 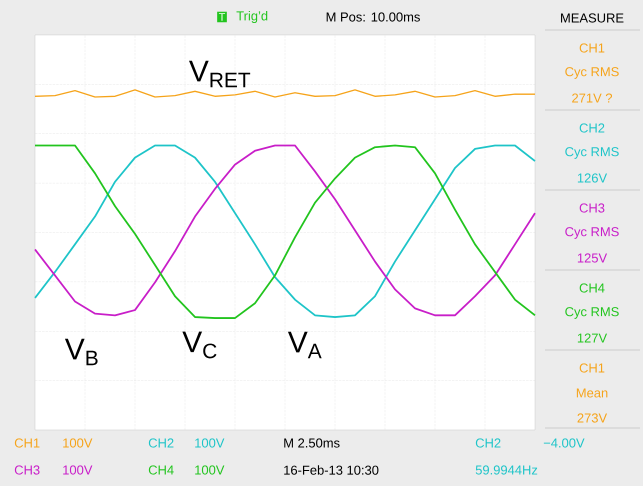 I want to click on series-label: V$_{C}$, so click(x=199, y=345).